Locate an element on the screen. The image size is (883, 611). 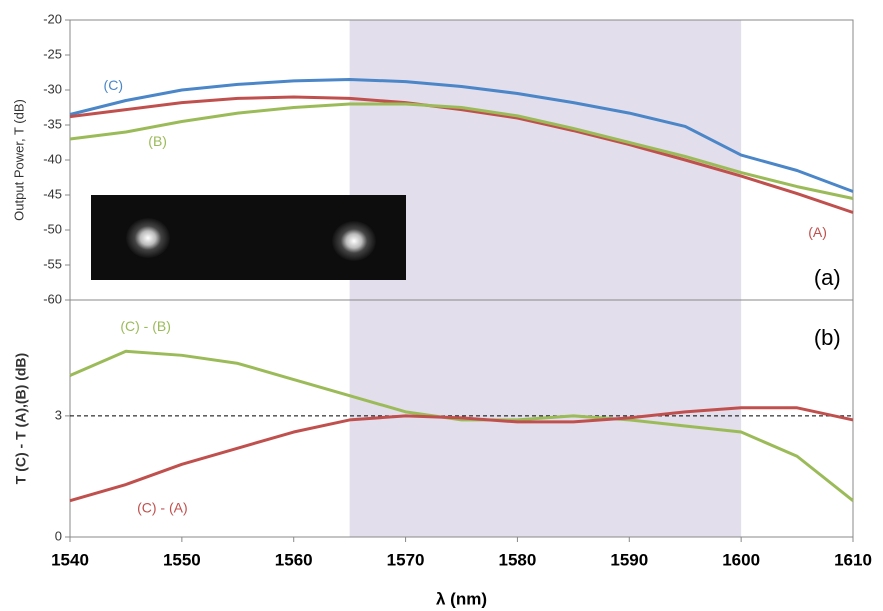
y-tick-label: -40 is located at coordinates (52, 158).